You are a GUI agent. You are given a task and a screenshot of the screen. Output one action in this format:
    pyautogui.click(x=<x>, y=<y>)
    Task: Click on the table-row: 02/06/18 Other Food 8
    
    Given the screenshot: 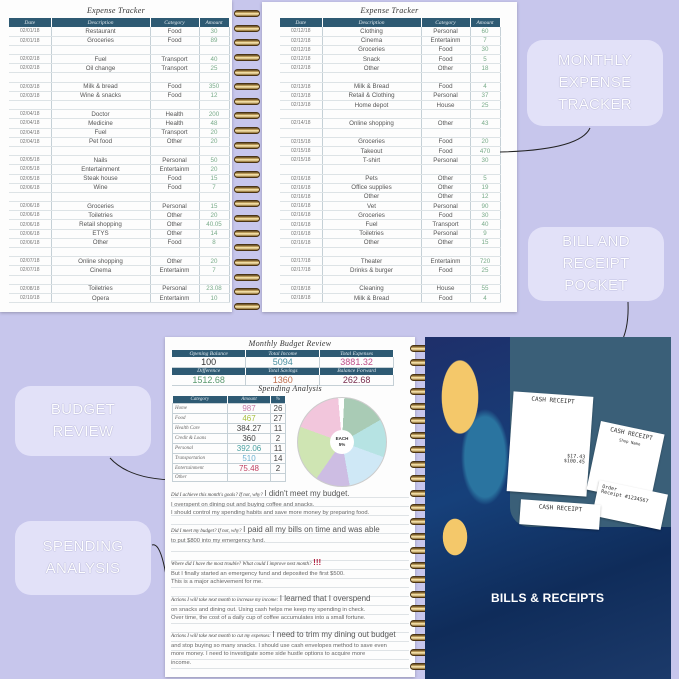 What is the action you would take?
    pyautogui.click(x=119, y=243)
    